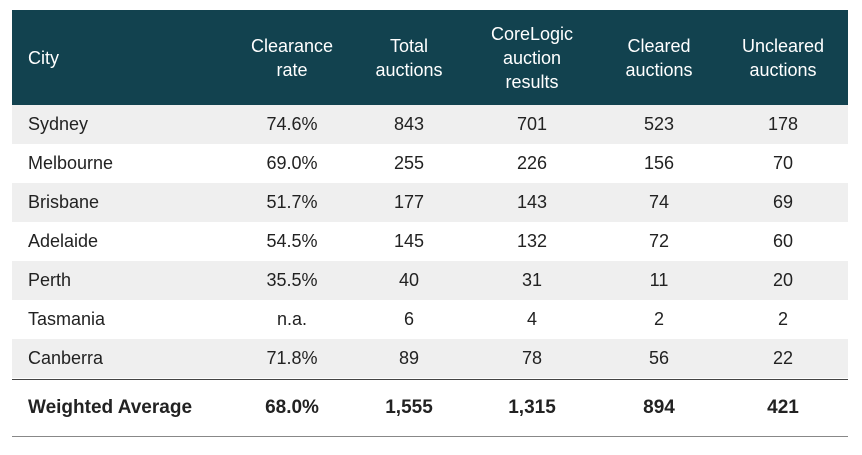 The height and width of the screenshot is (455, 862). Describe the element at coordinates (659, 124) in the screenshot. I see `cleared-cell: 523` at that location.